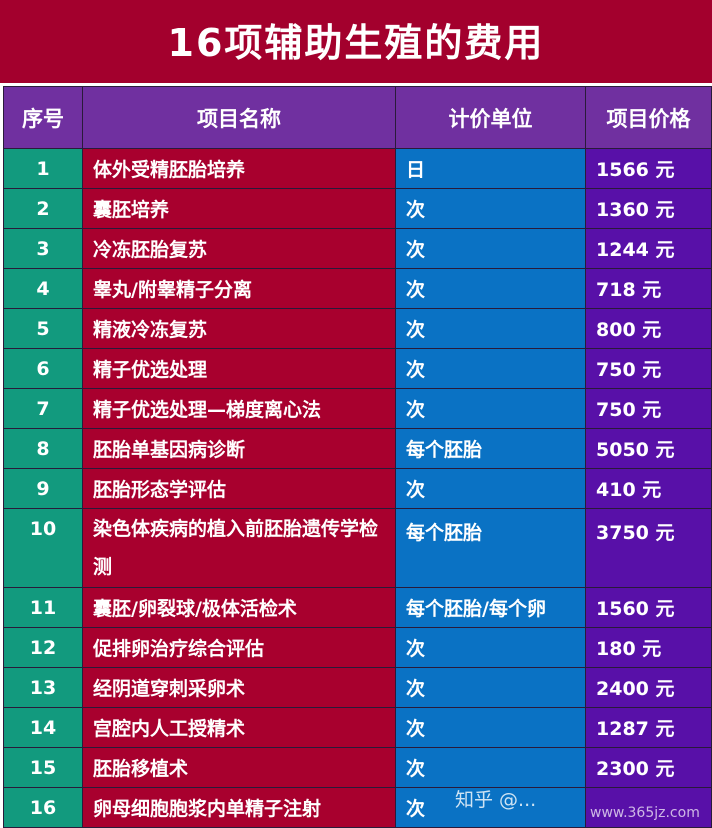 The width and height of the screenshot is (712, 828). I want to click on row-index: 3, so click(43, 248).